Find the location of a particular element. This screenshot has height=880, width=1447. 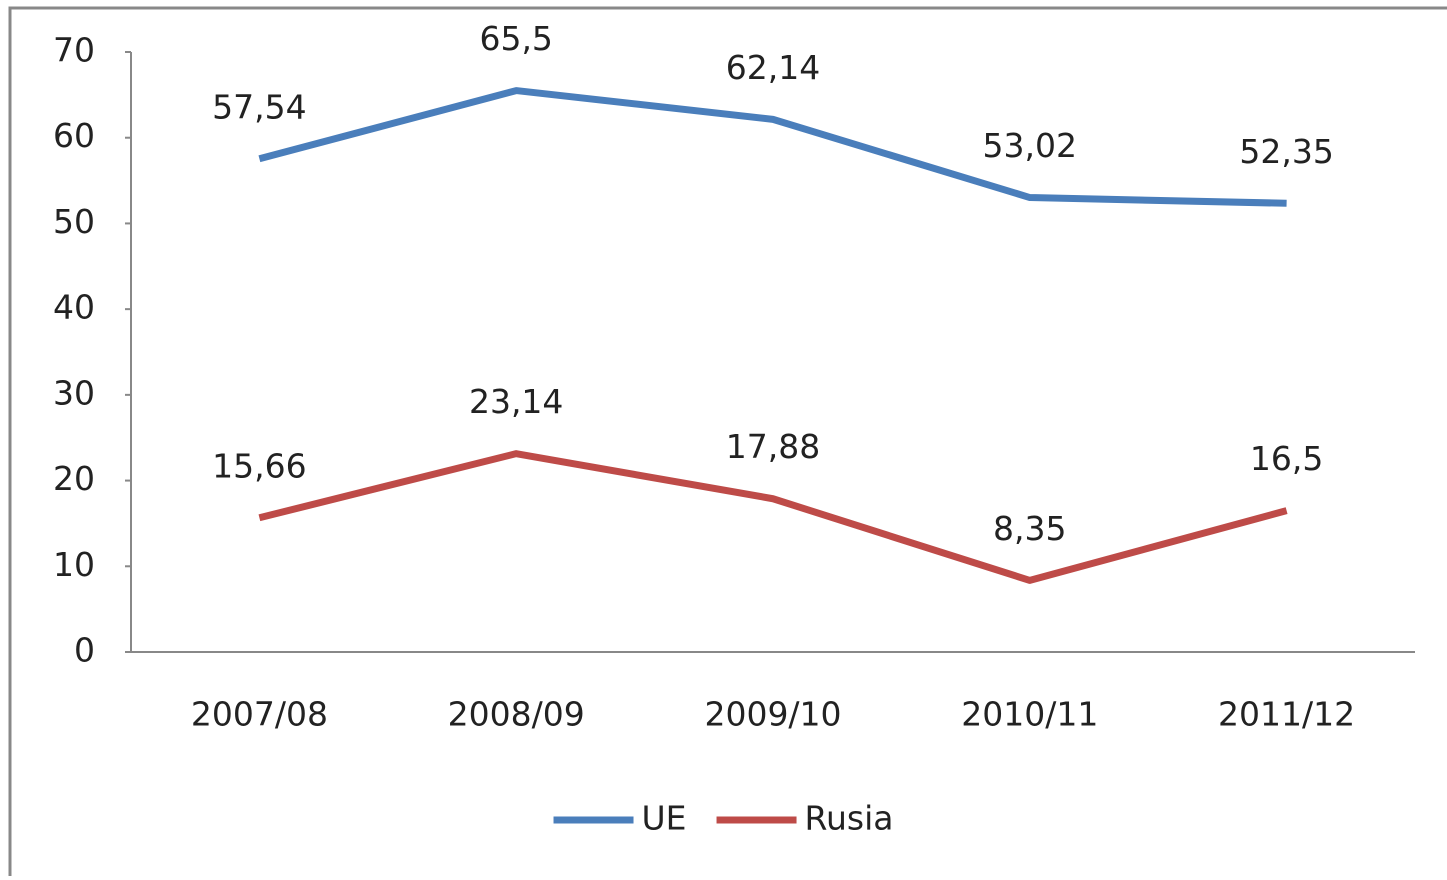

y-tick-label: 0 is located at coordinates (84, 650).